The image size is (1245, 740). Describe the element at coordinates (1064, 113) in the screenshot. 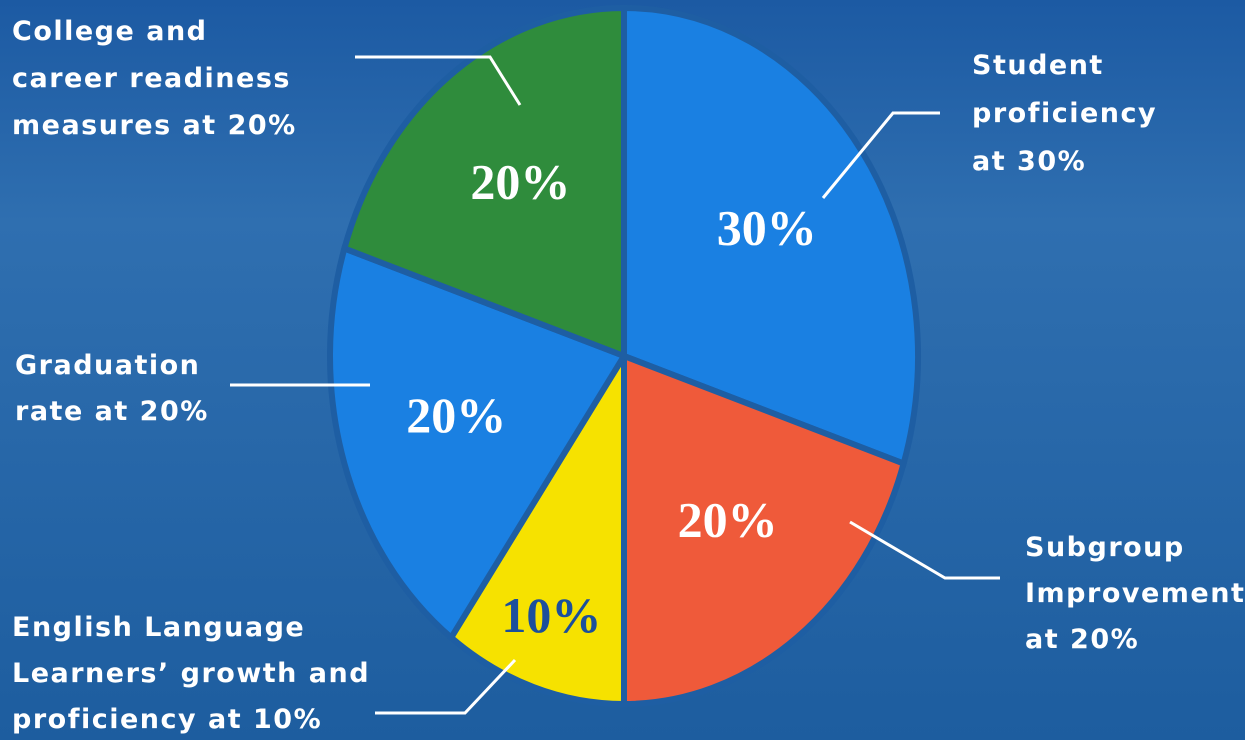

I see `slice-label: proficiency` at that location.